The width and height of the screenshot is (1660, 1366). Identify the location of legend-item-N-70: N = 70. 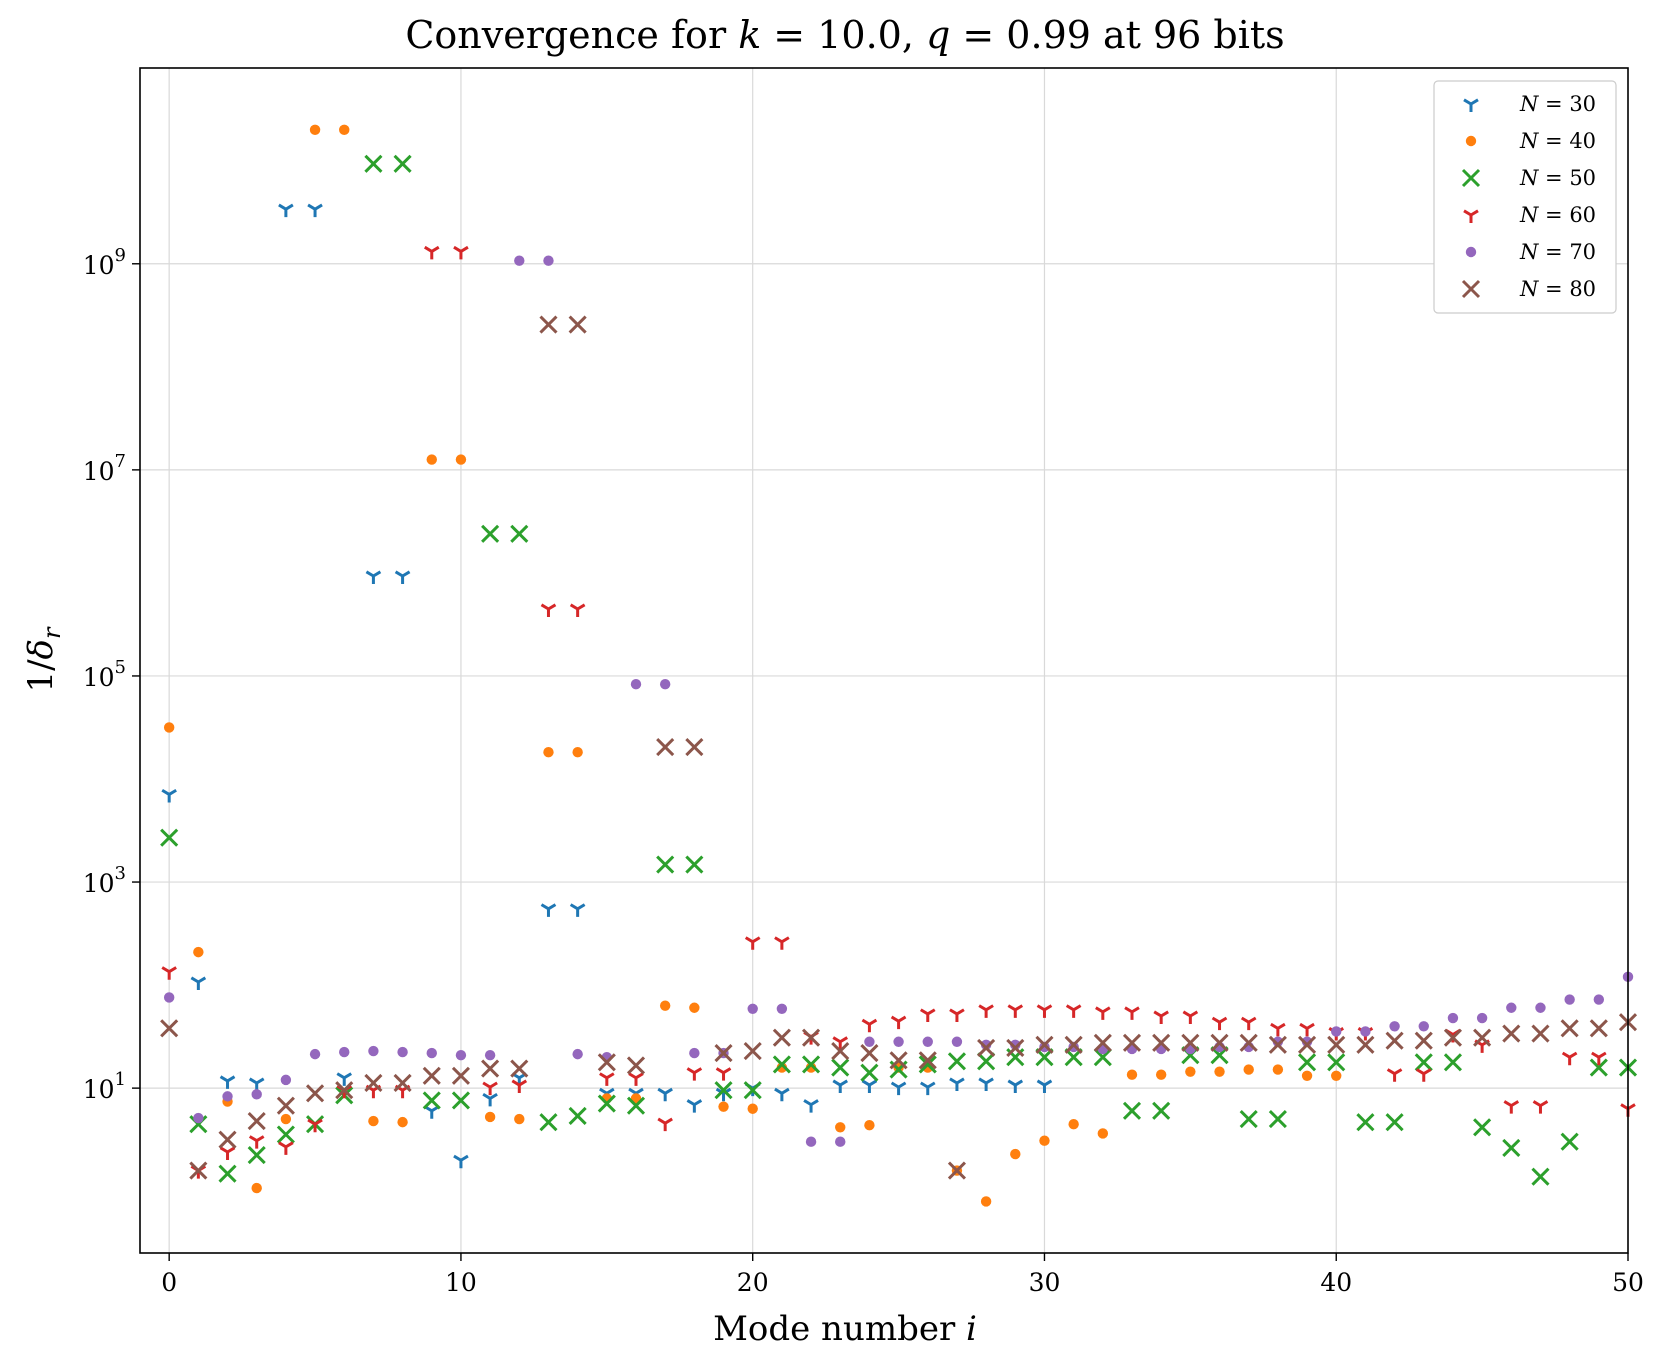
(1530, 252).